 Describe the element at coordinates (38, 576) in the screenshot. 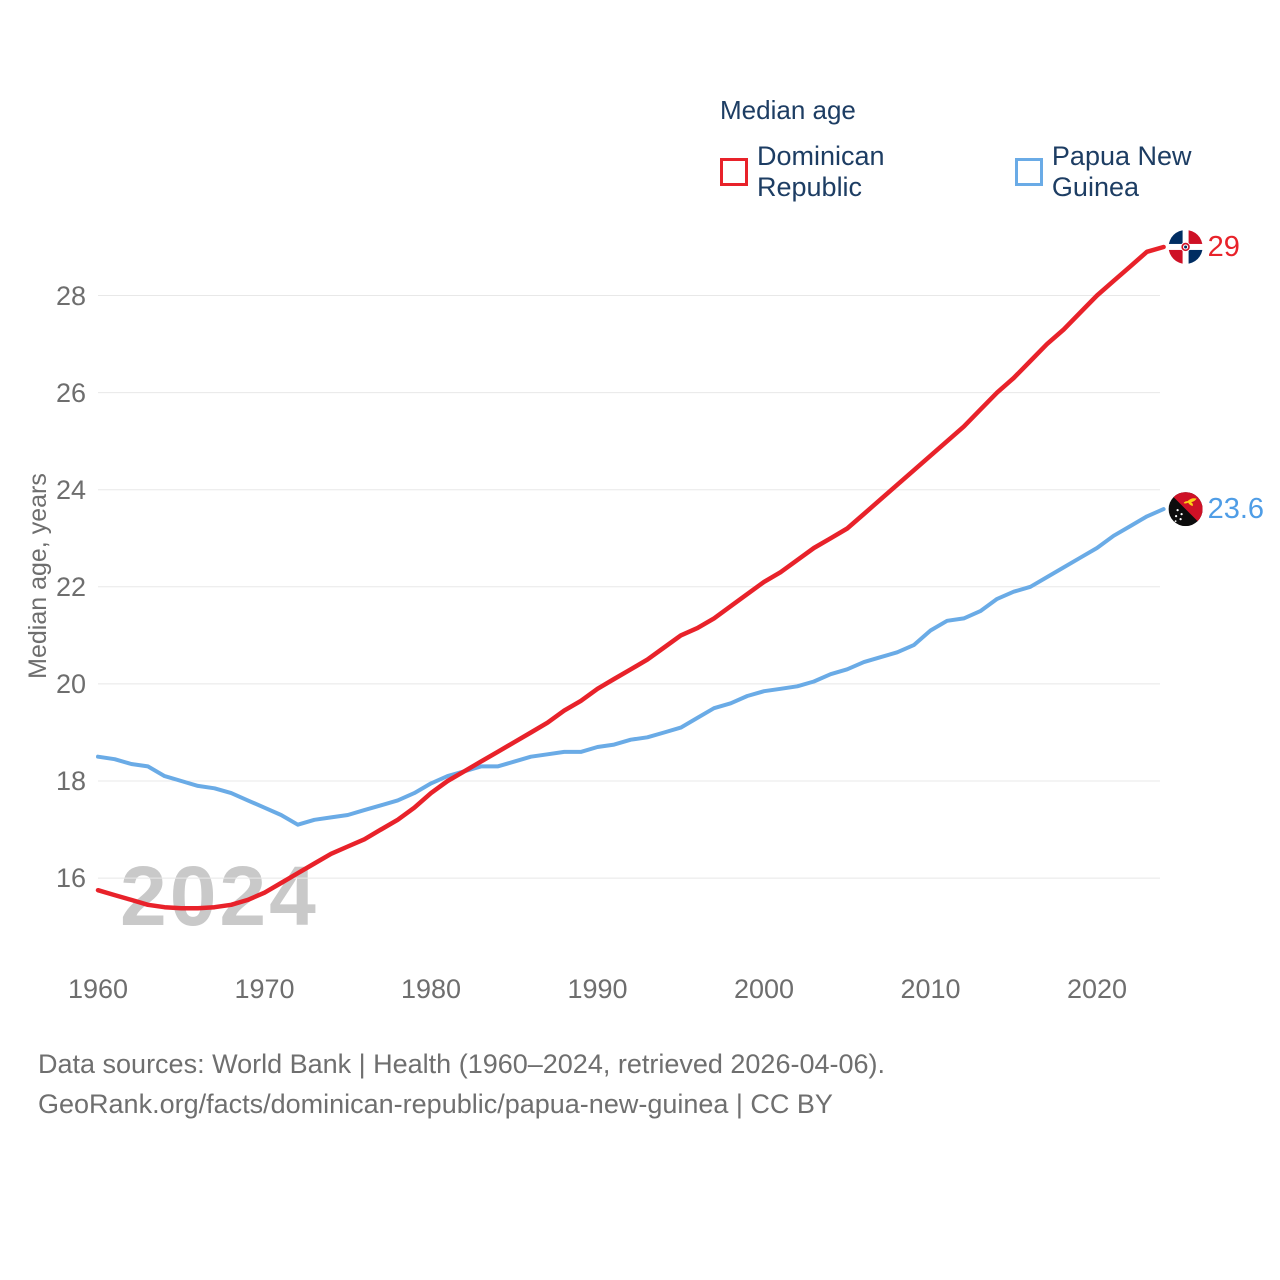

I see `y-axis-title: Median age, years` at that location.